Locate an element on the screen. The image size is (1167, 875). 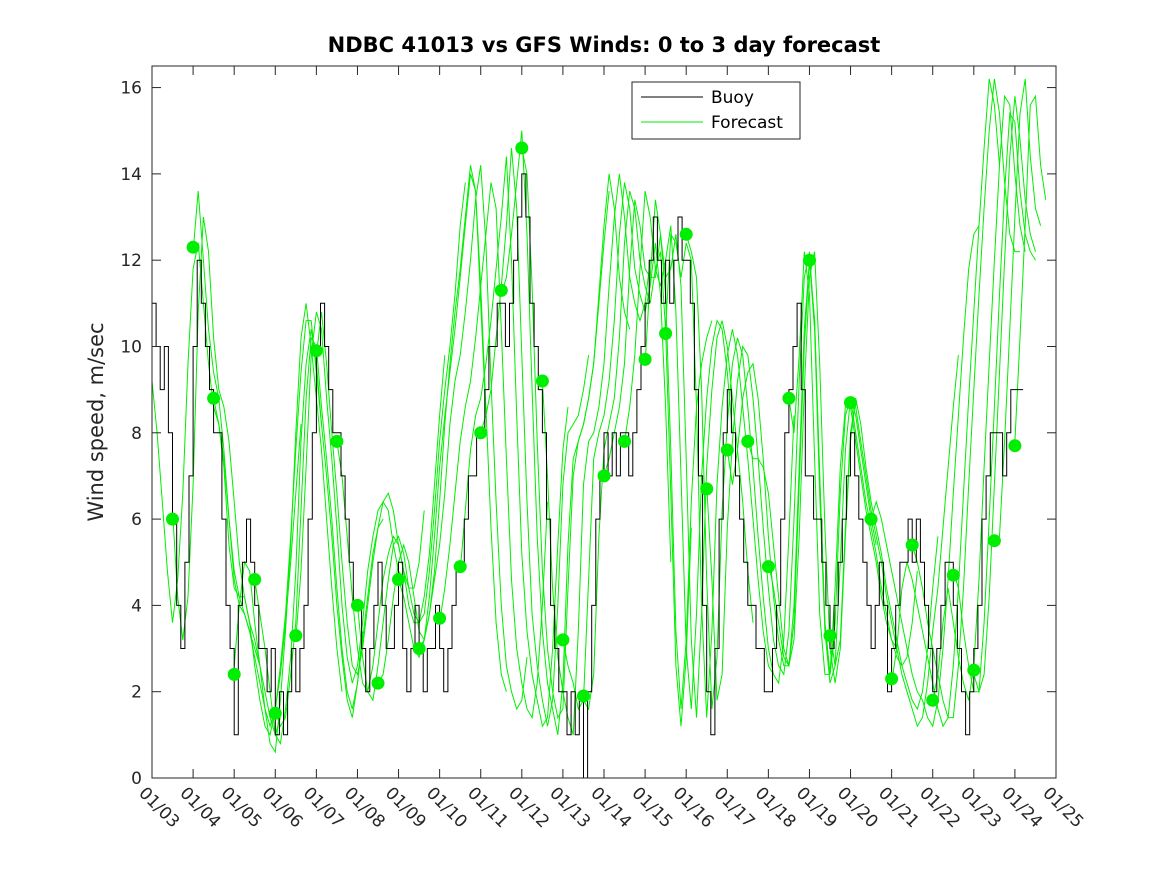
legend-buoy-label: Buoy is located at coordinates (732, 98).